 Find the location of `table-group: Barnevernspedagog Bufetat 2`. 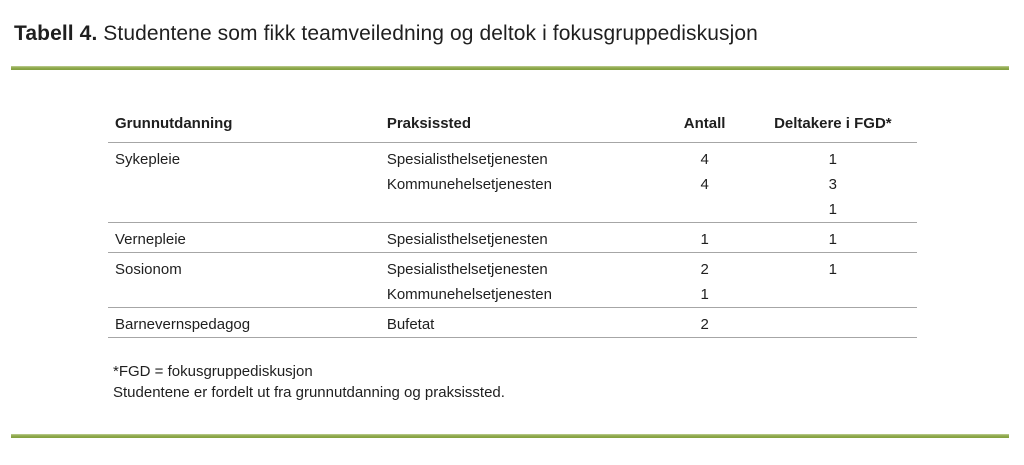

table-group: Barnevernspedagog Bufetat 2 is located at coordinates (512, 323).